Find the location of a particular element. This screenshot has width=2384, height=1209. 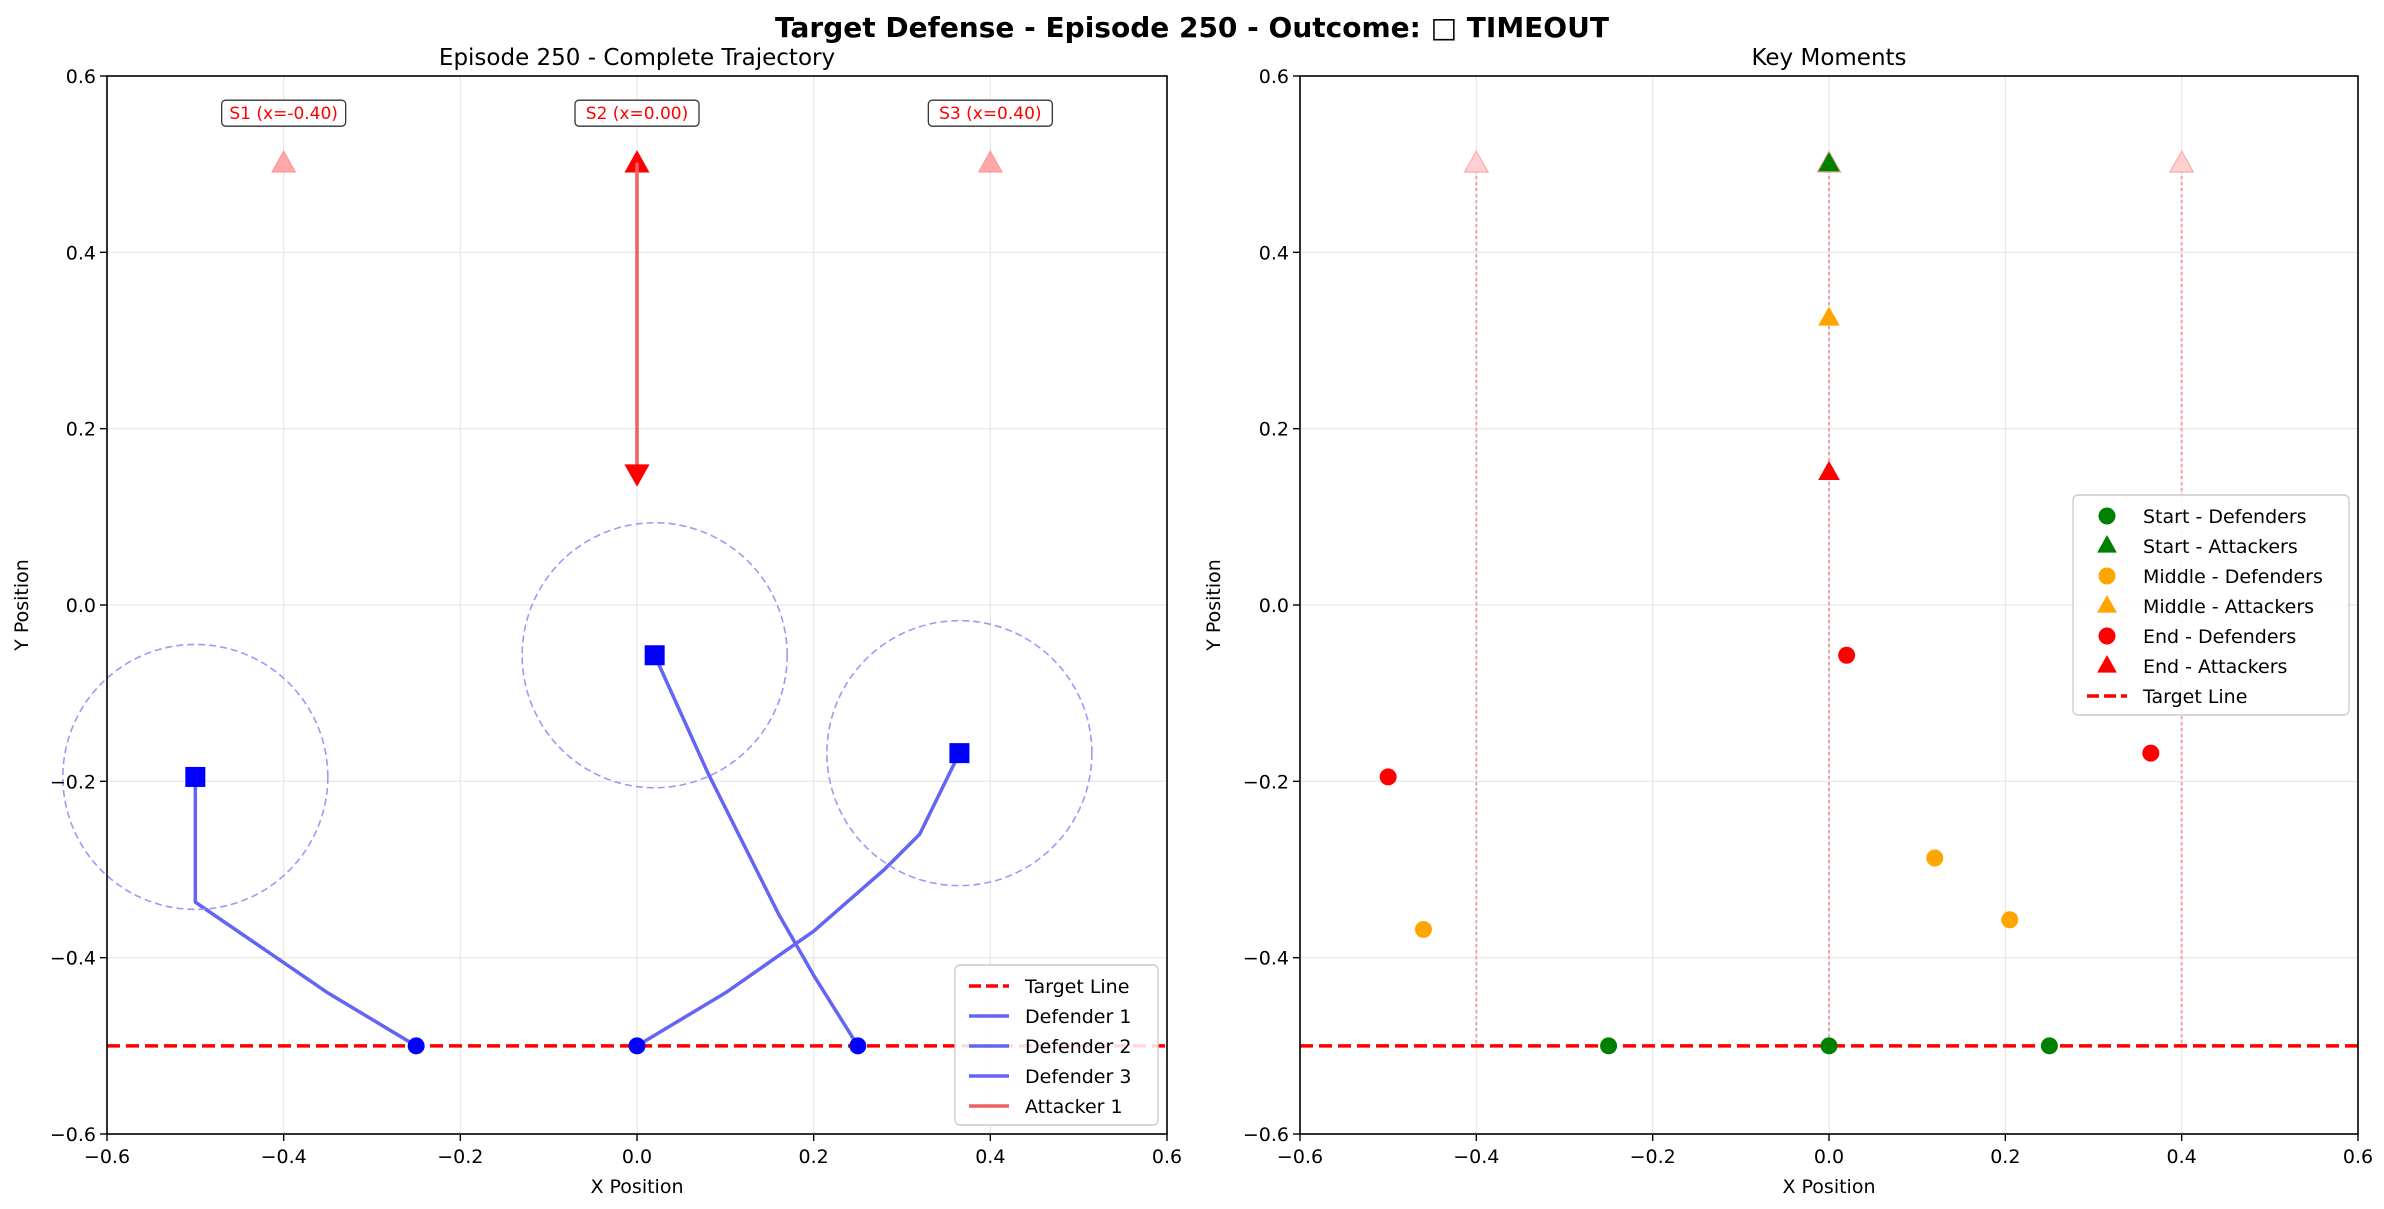

spawn-label: S1 (x=-0.40) is located at coordinates (283, 114).